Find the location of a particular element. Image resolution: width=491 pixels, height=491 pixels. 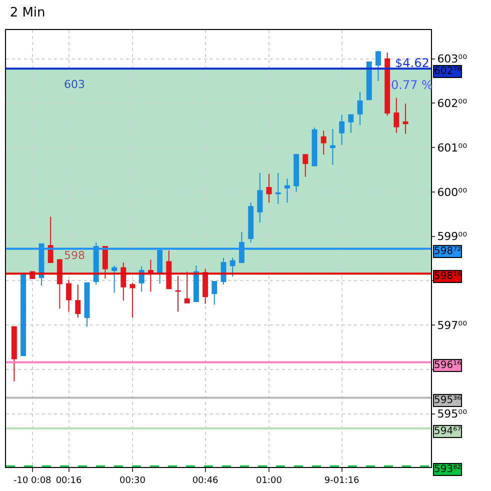

x-tick-label: 9-01:16 is located at coordinates (342, 481).